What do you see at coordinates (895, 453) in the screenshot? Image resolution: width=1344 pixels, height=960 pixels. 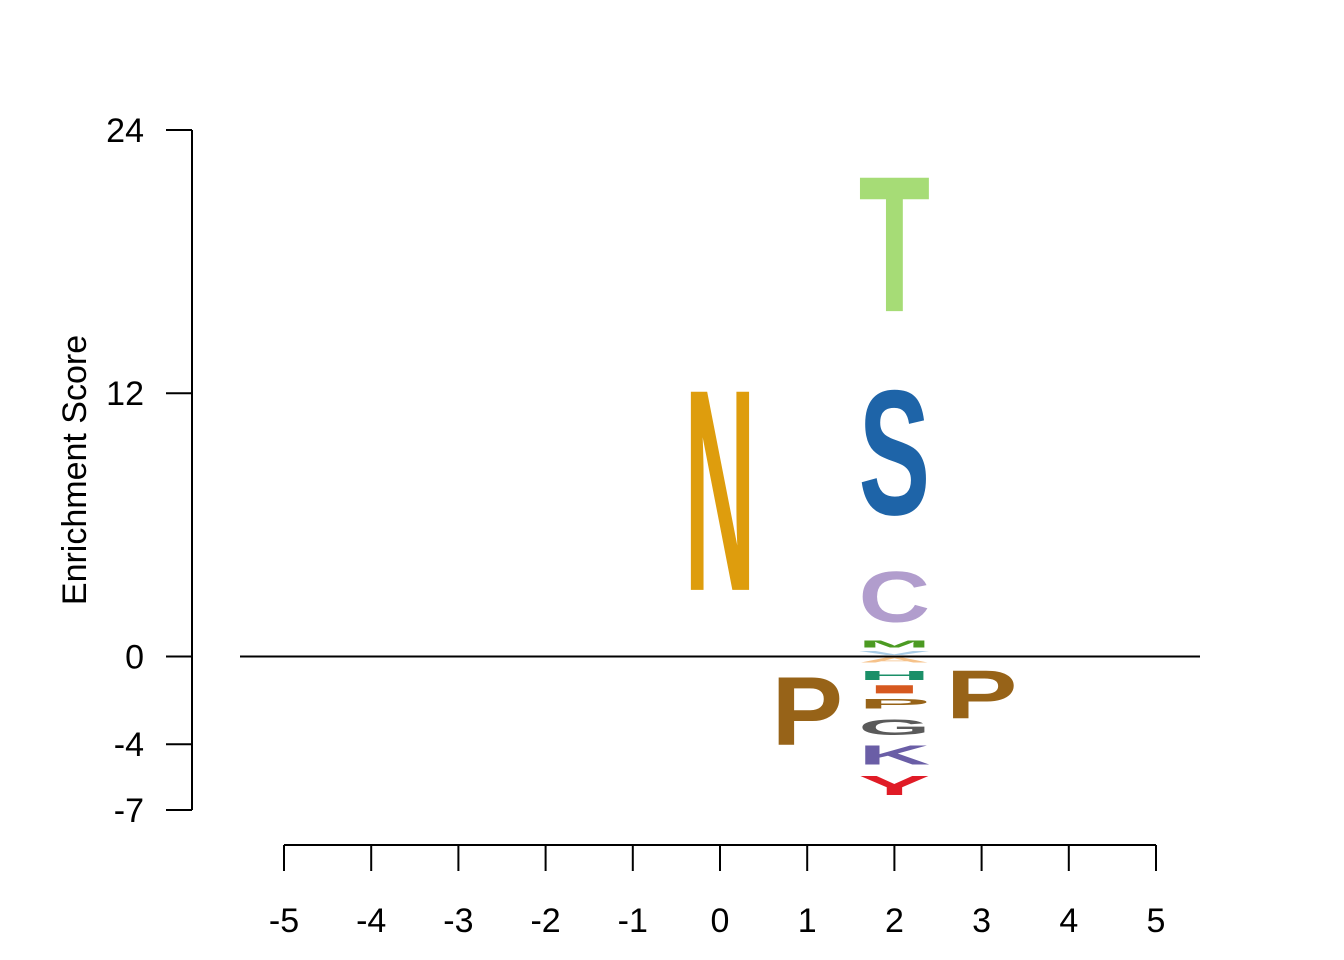 I see `logo-letter-s: S` at bounding box center [895, 453].